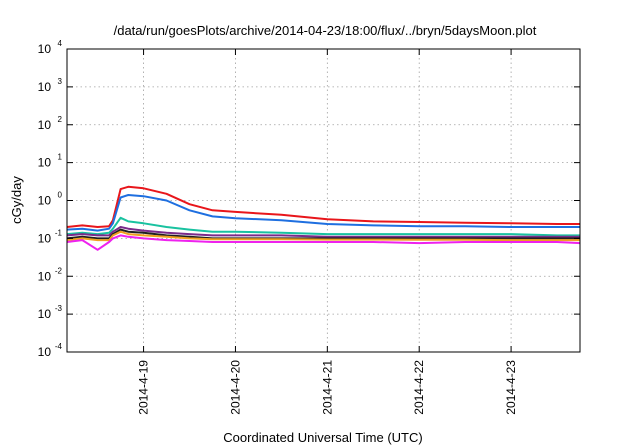 This screenshot has width=640, height=448. Describe the element at coordinates (59, 308) in the screenshot. I see `y-tick-exponent: -3` at that location.